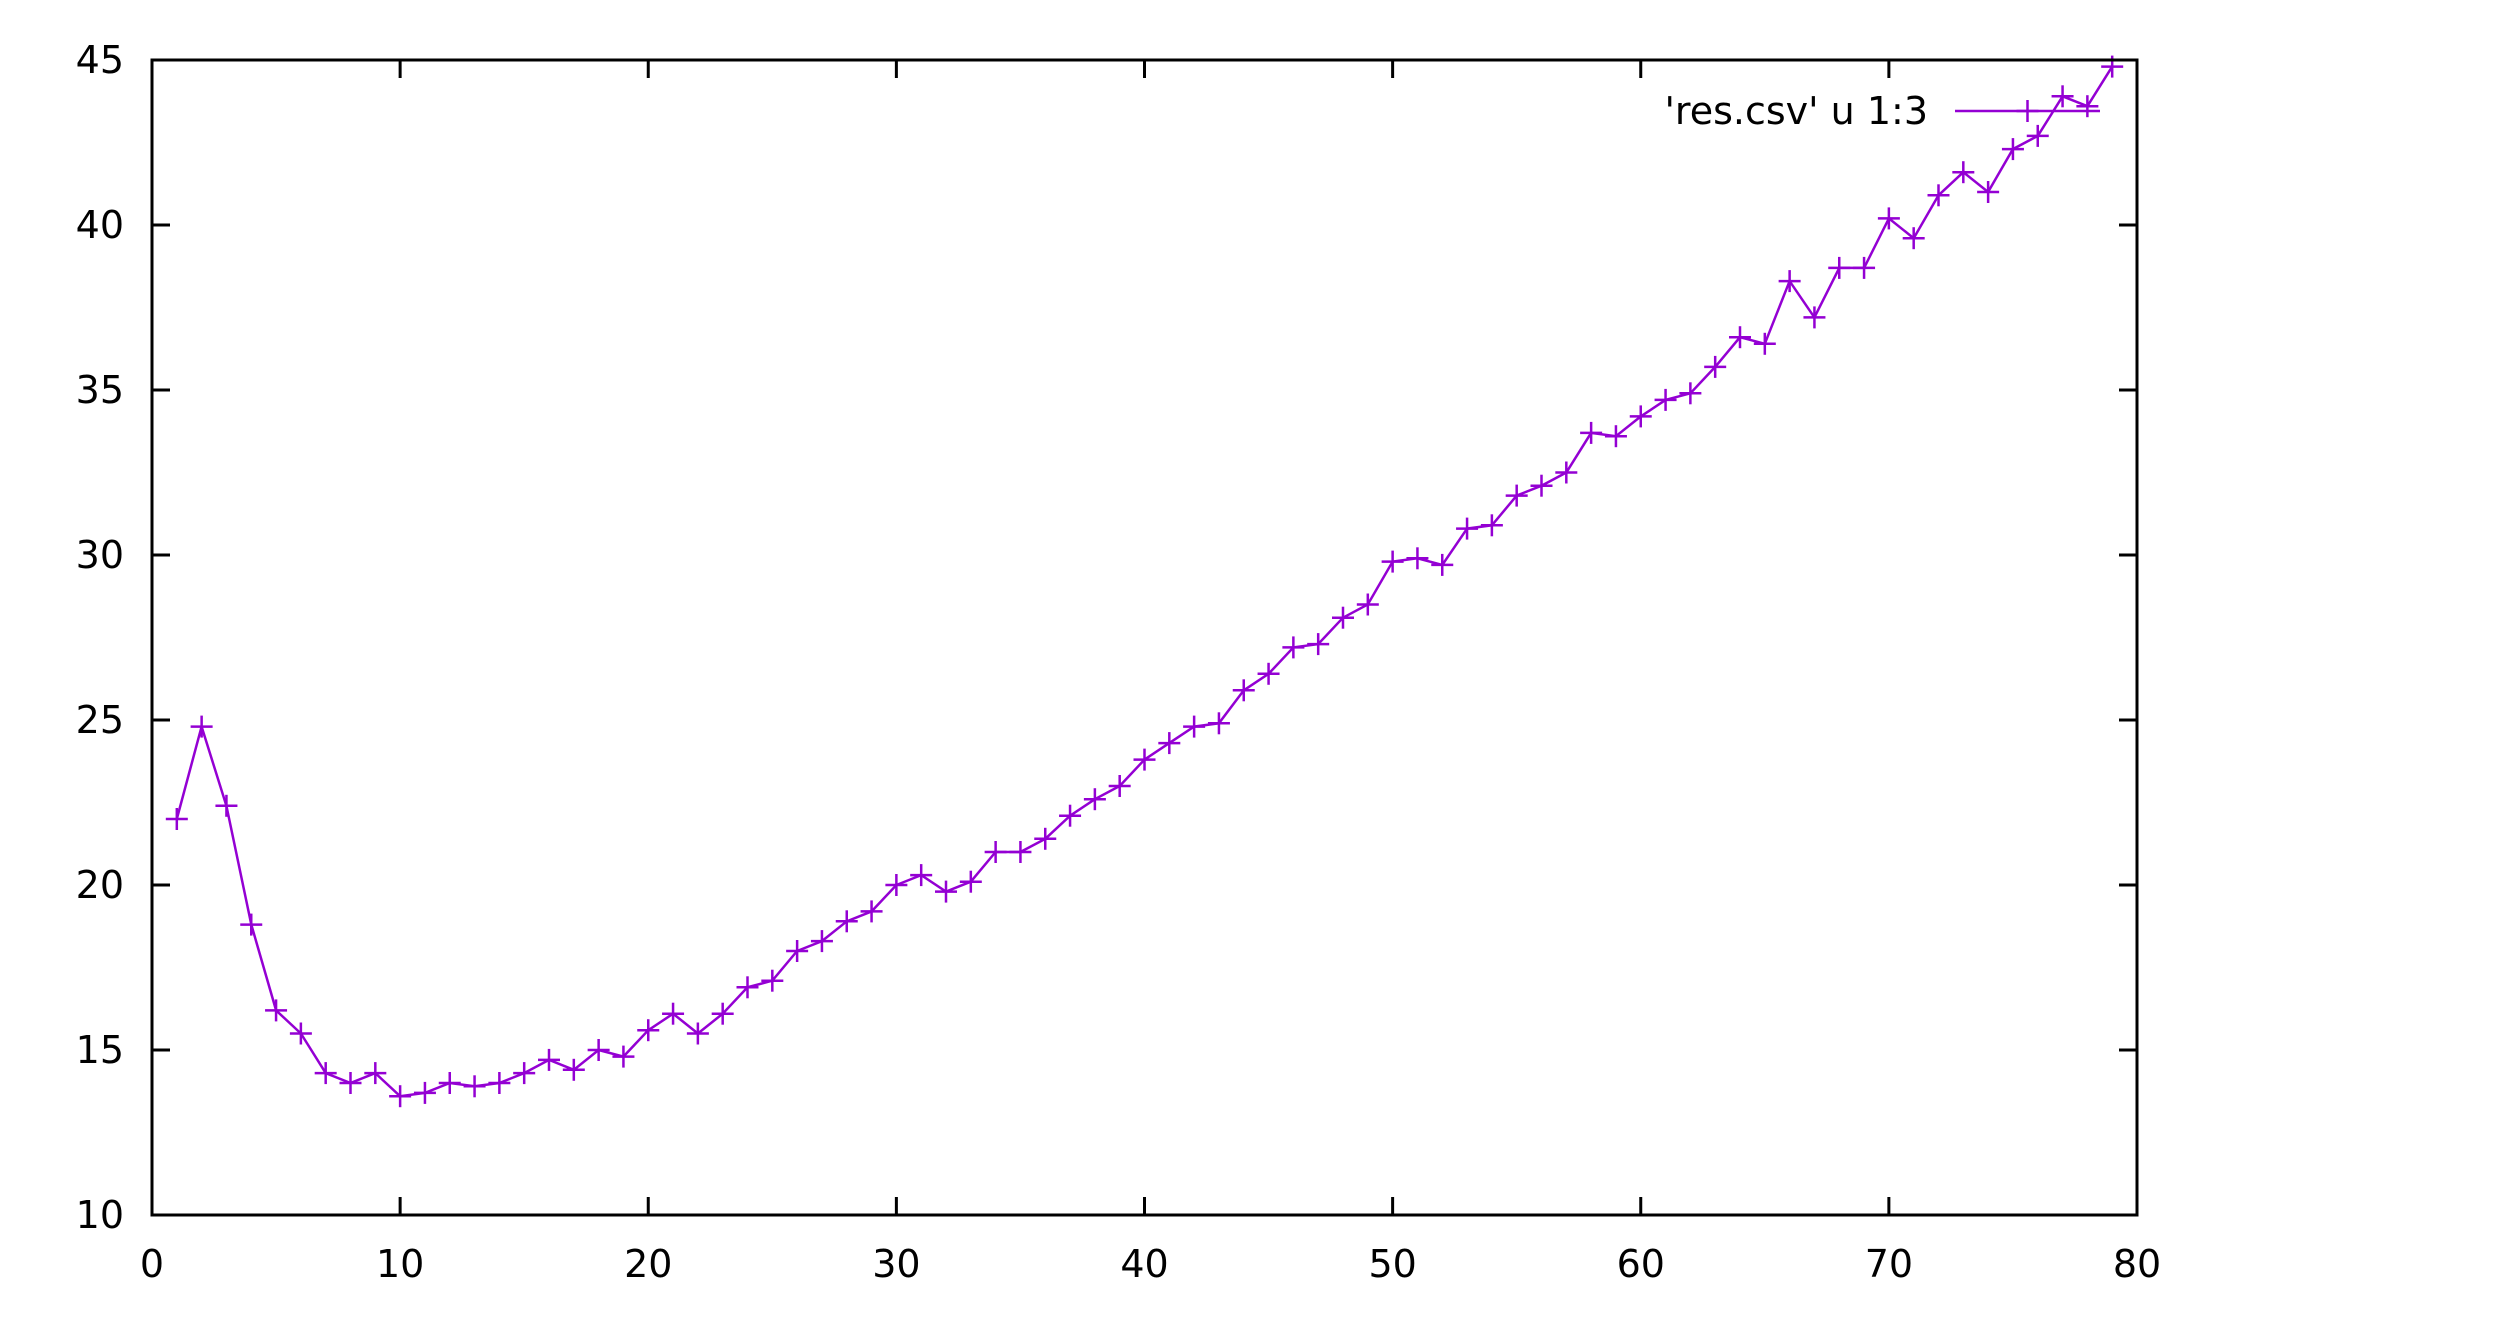  Describe the element at coordinates (100, 60) in the screenshot. I see `y-tick-label: 45` at that location.